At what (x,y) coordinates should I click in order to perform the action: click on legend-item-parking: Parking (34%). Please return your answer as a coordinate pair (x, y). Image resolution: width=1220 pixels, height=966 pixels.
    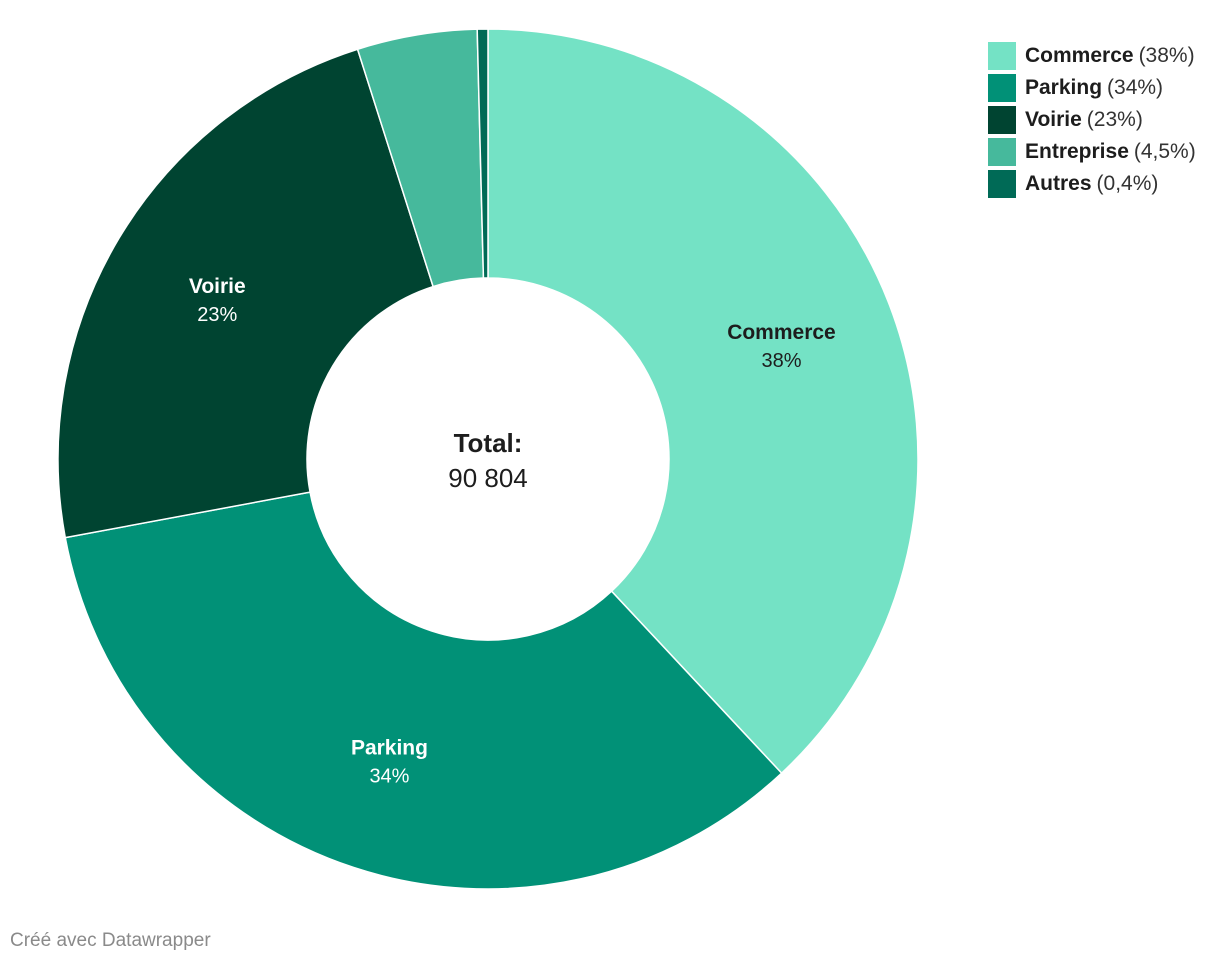
    Looking at the image, I should click on (1092, 88).